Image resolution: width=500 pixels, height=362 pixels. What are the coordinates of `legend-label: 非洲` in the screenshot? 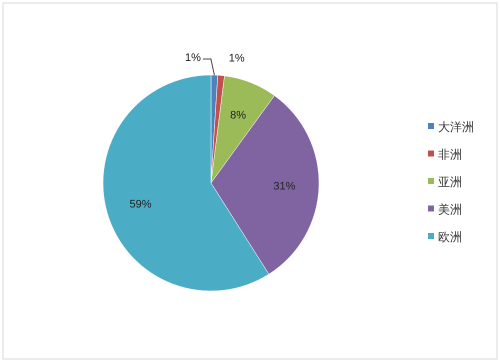 It's located at (450, 155).